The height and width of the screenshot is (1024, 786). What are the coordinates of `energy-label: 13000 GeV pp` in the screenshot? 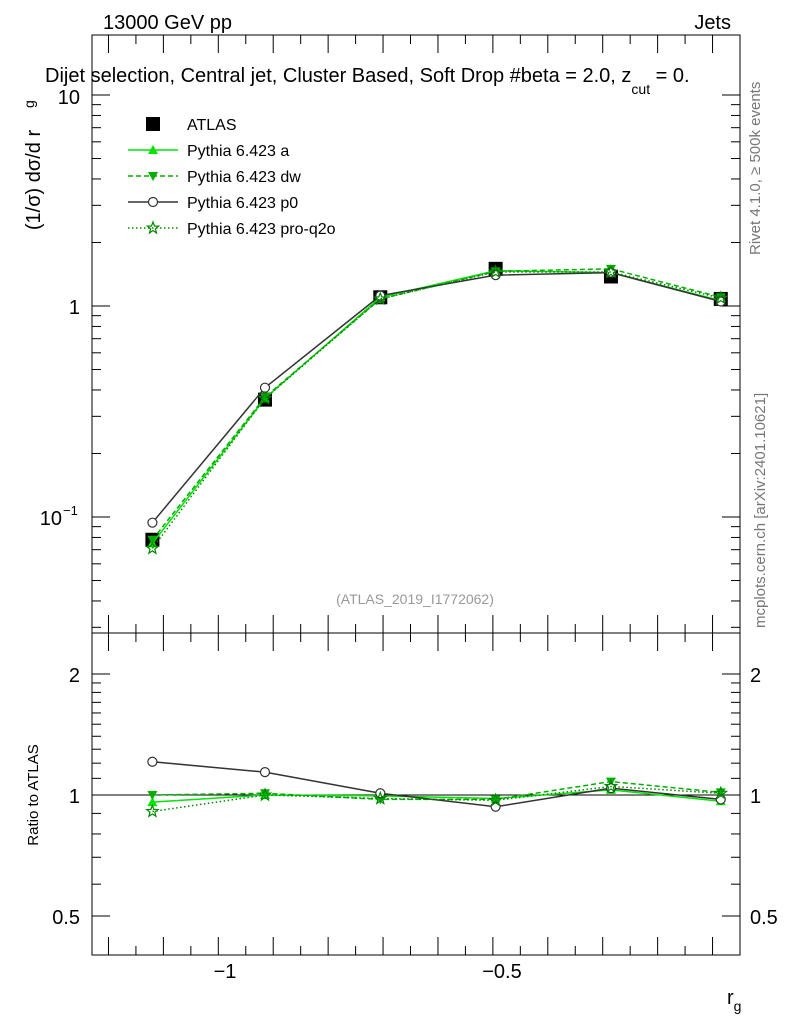 It's located at (167, 23).